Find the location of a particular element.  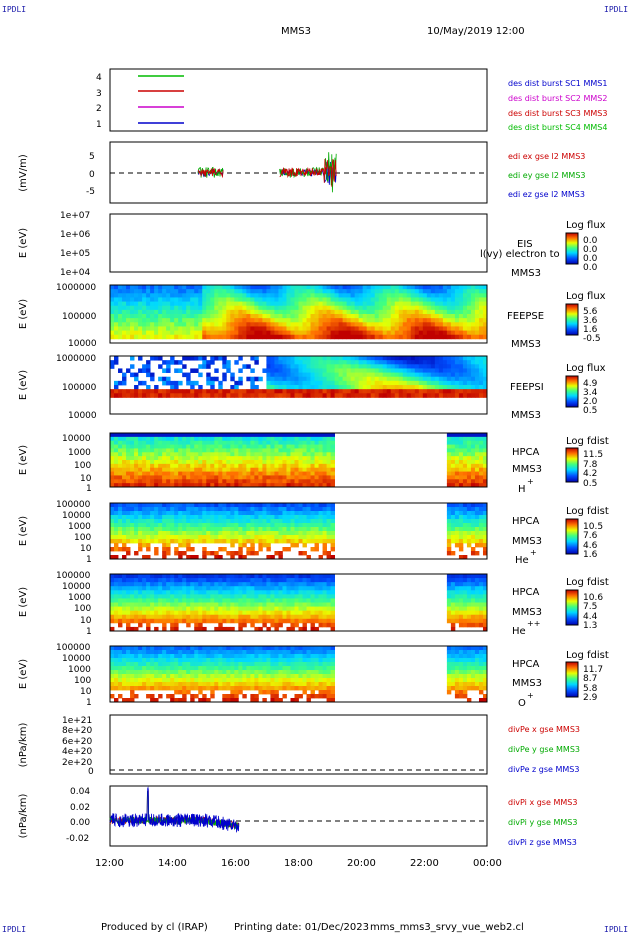

corner-label-right: IPDLI is located at coordinates (616, 9).